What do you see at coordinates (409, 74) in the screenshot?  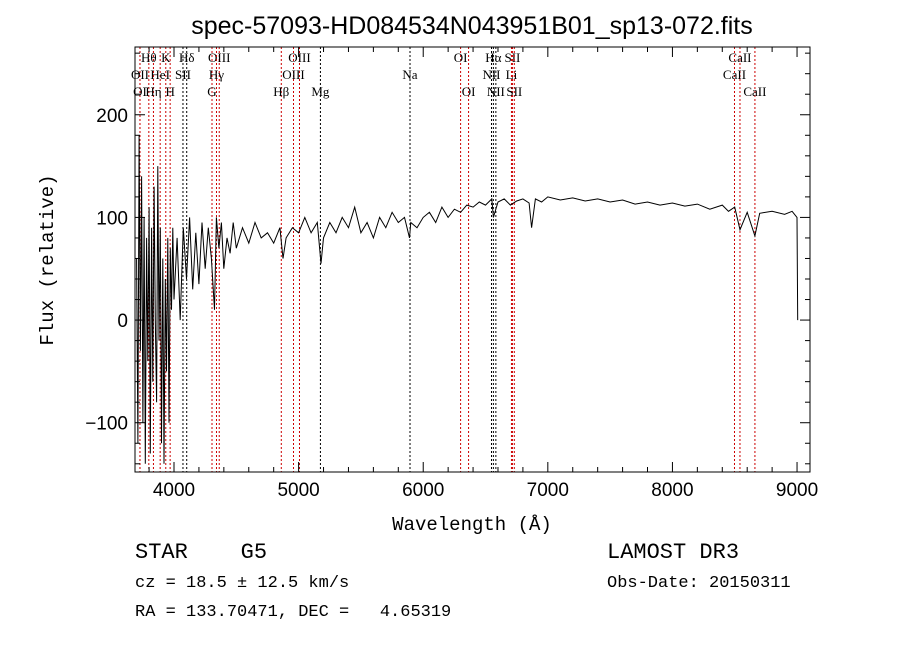 I see `spectral-line-label: Na` at bounding box center [409, 74].